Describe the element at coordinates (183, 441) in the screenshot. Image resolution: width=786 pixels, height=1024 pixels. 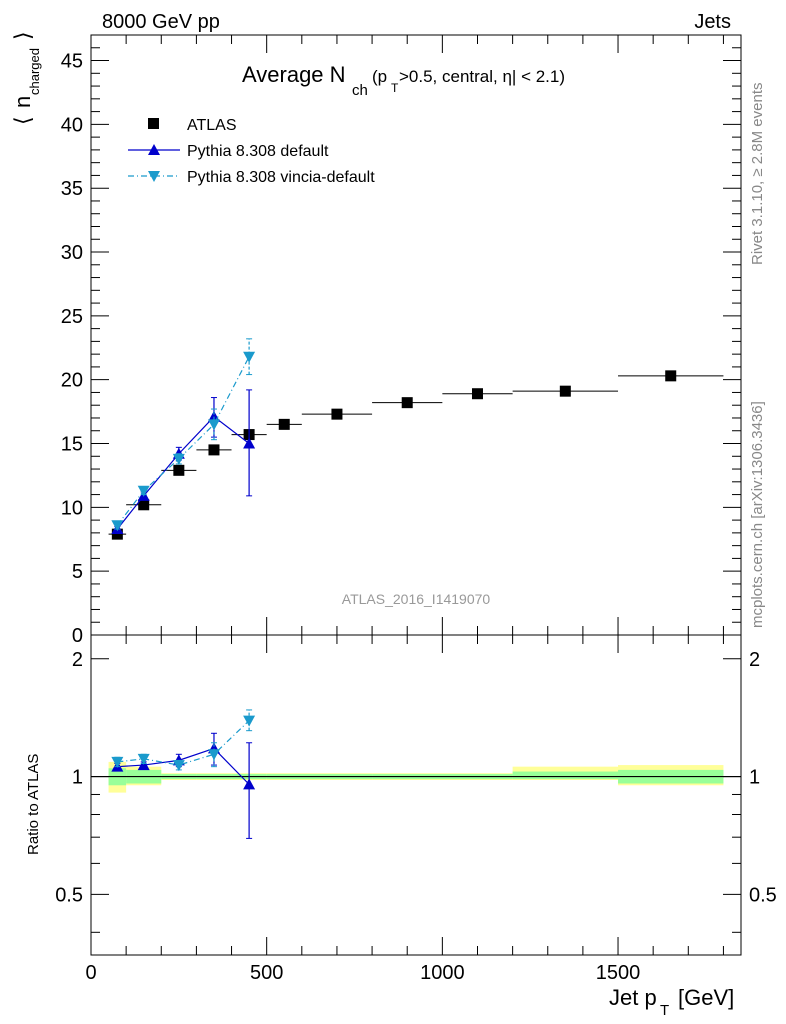
I see `main-series-2-line` at that location.